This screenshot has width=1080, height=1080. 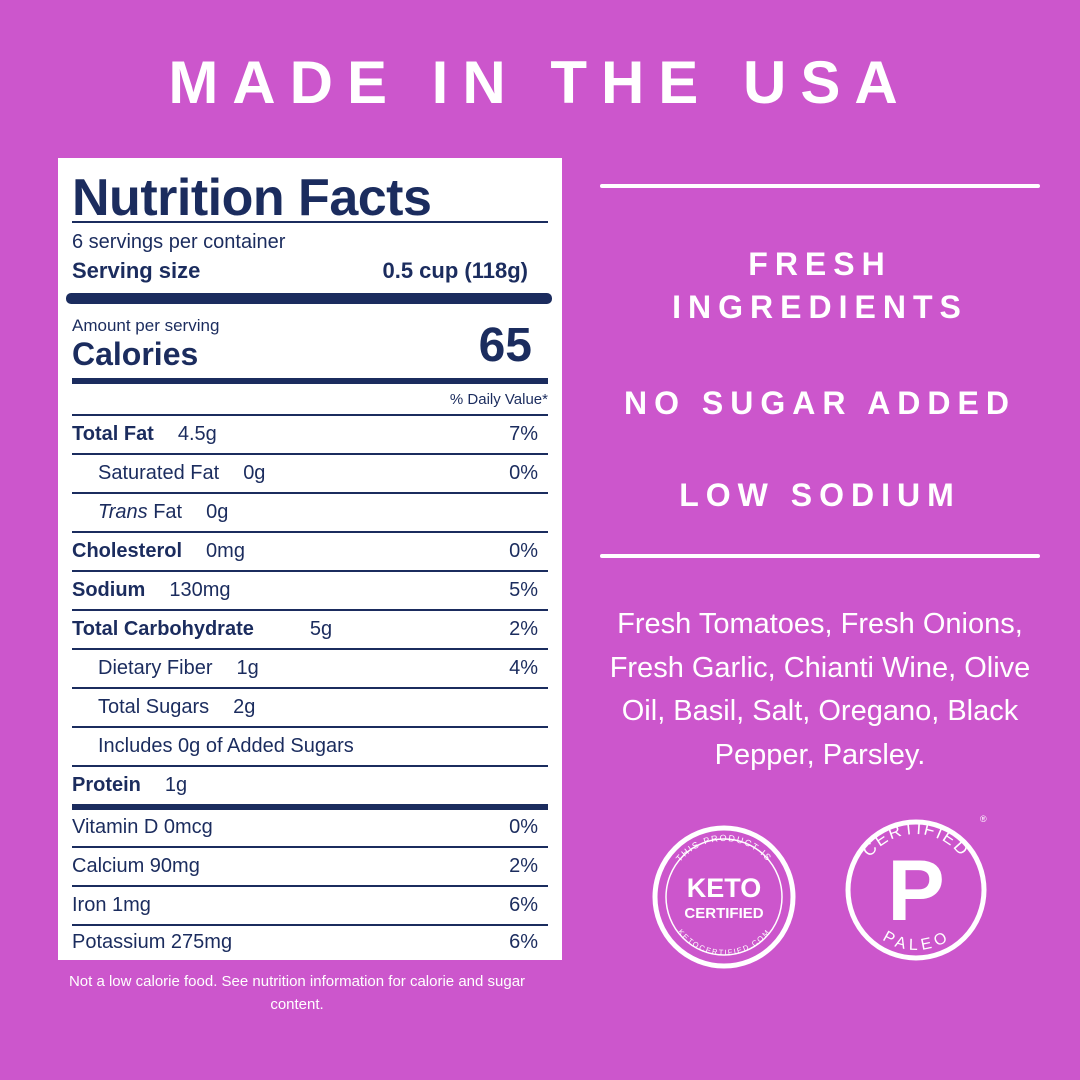 What do you see at coordinates (724, 888) in the screenshot?
I see `keto-main: KETO` at bounding box center [724, 888].